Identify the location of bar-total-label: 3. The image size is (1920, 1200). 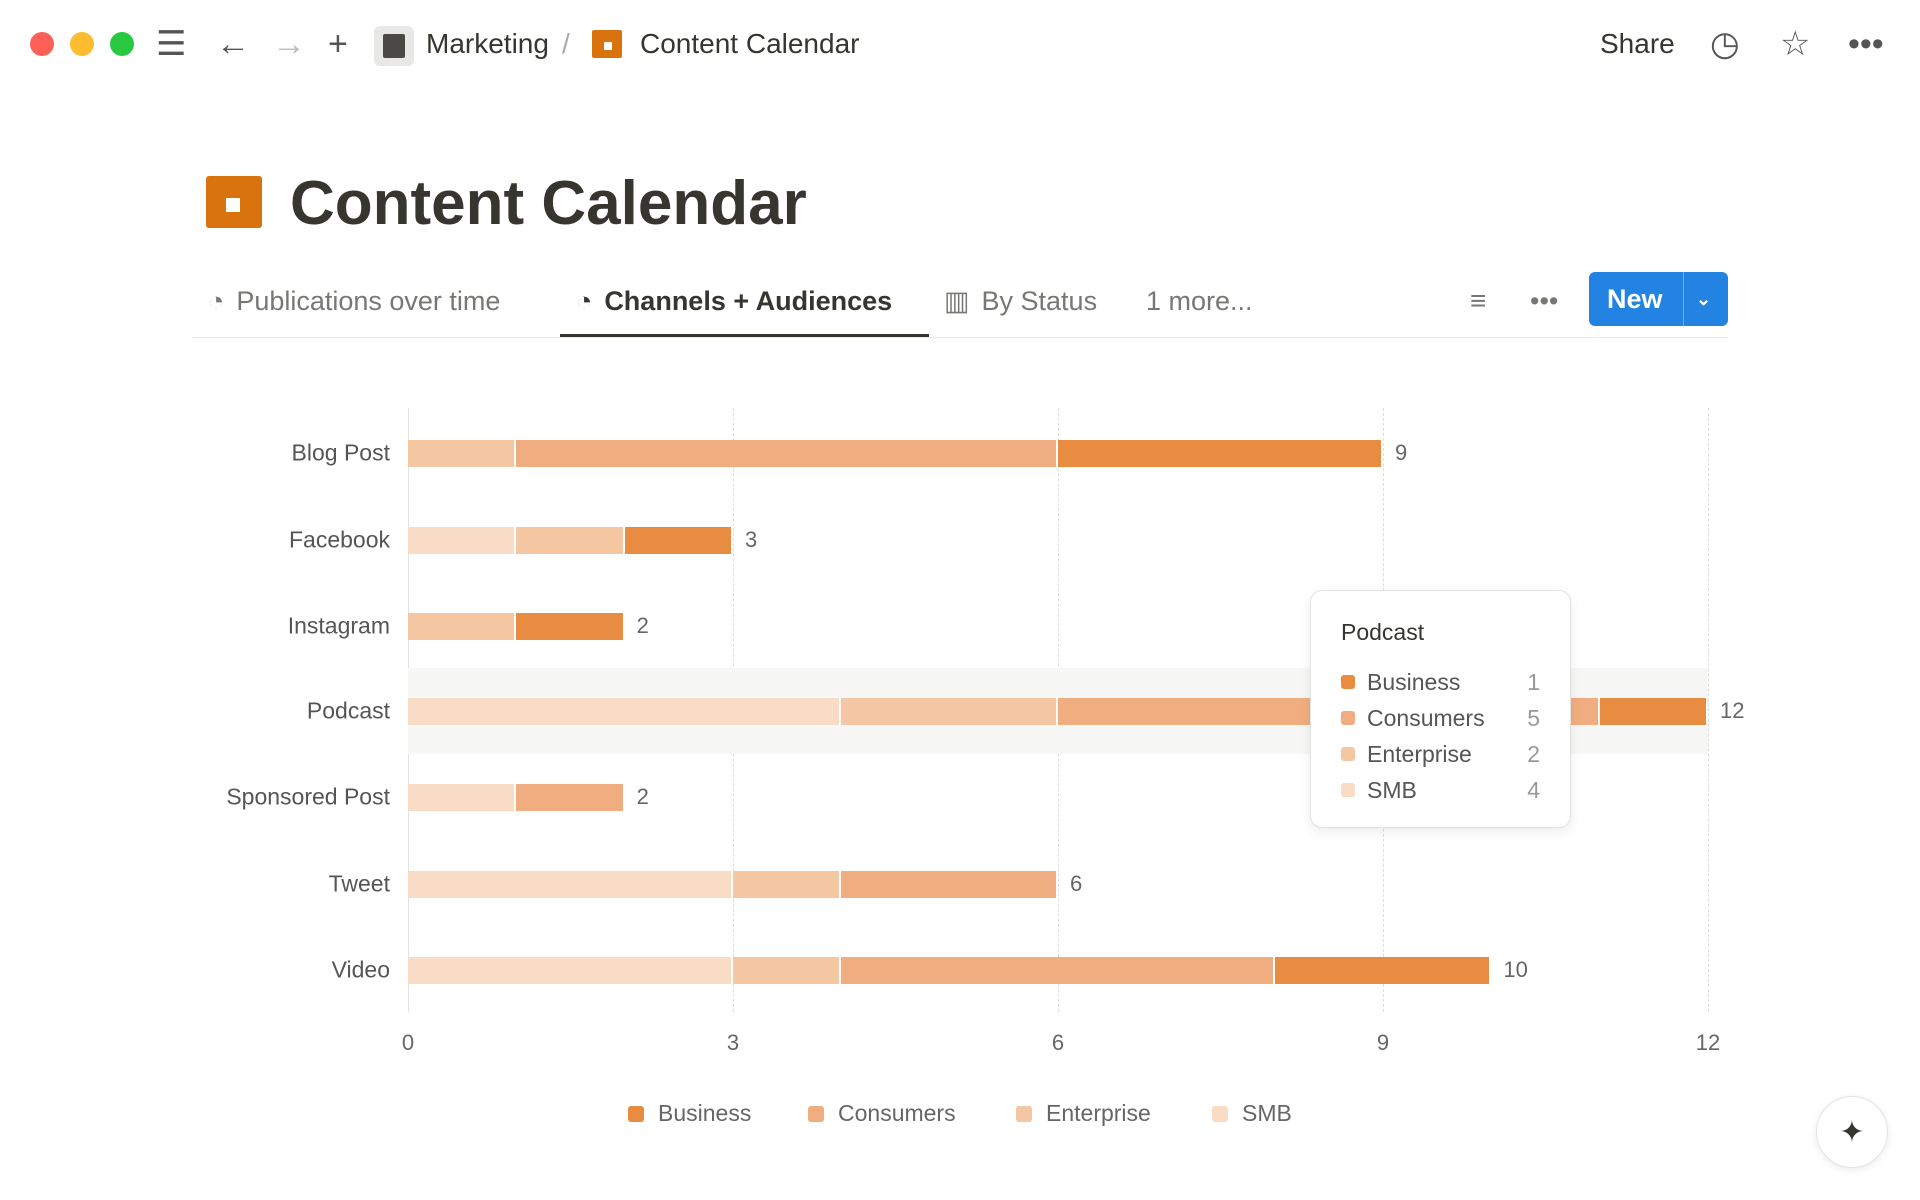
(751, 539).